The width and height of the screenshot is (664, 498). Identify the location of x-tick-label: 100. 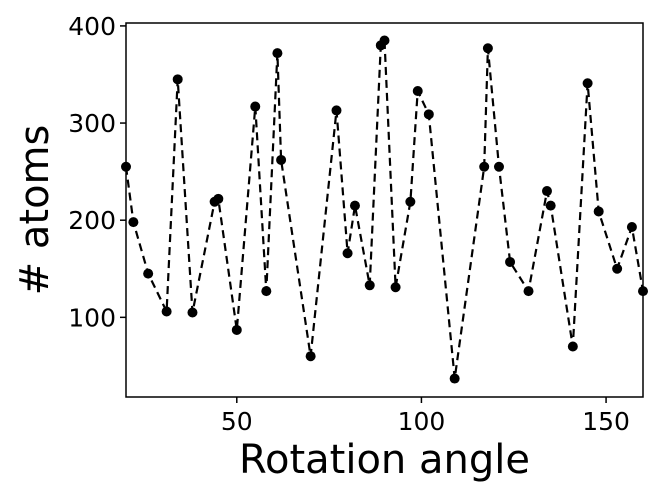
(422, 421).